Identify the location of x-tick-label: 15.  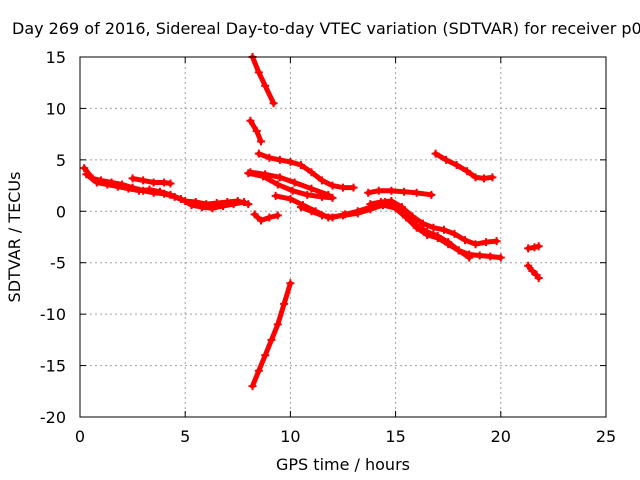
(395, 436).